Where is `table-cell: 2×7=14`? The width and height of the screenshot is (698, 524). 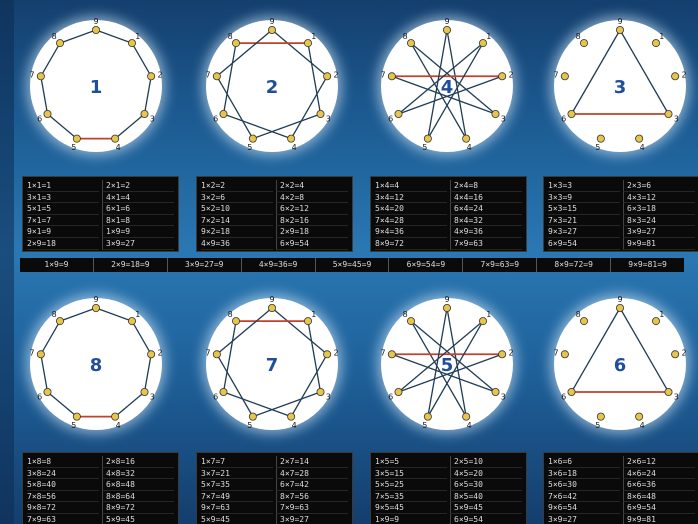 table-cell: 2×7=14 is located at coordinates (312, 462).